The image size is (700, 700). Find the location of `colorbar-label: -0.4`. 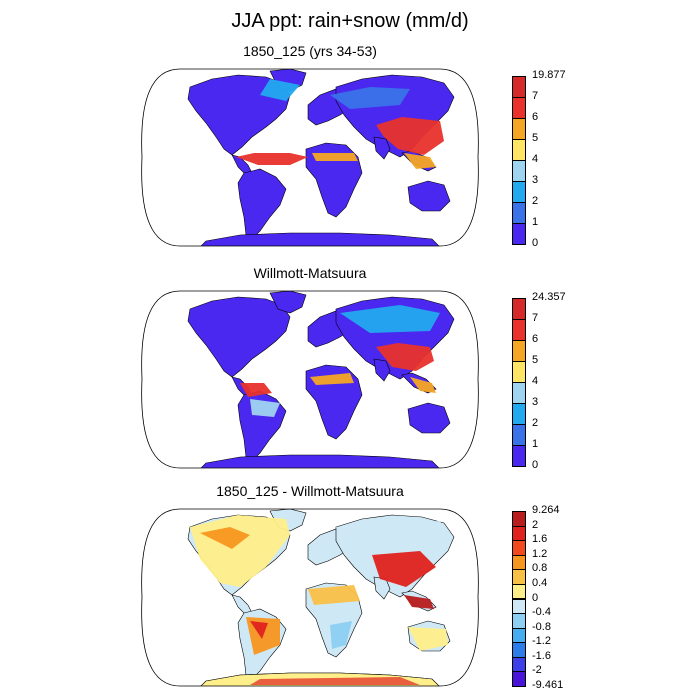

colorbar-label: -0.4 is located at coordinates (541, 612).